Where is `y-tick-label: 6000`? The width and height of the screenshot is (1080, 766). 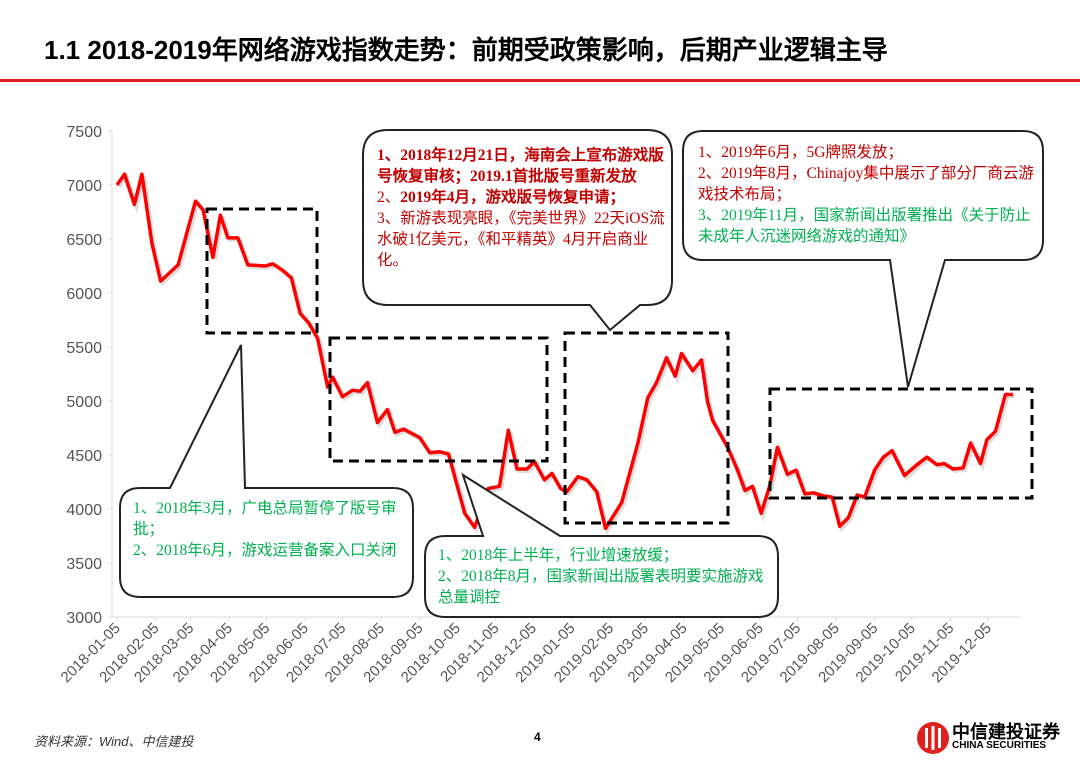
y-tick-label: 6000 is located at coordinates (84, 294).